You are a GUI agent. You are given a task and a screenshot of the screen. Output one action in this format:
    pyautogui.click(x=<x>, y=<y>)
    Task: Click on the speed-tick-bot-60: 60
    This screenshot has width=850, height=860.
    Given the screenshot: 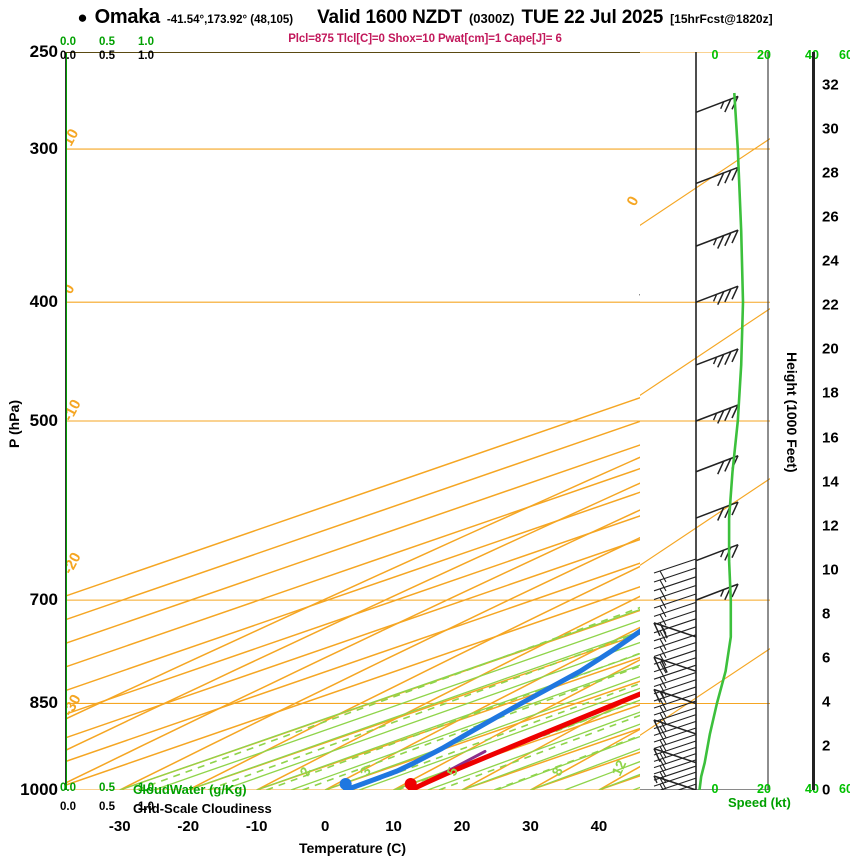 What is the action you would take?
    pyautogui.click(x=844, y=789)
    